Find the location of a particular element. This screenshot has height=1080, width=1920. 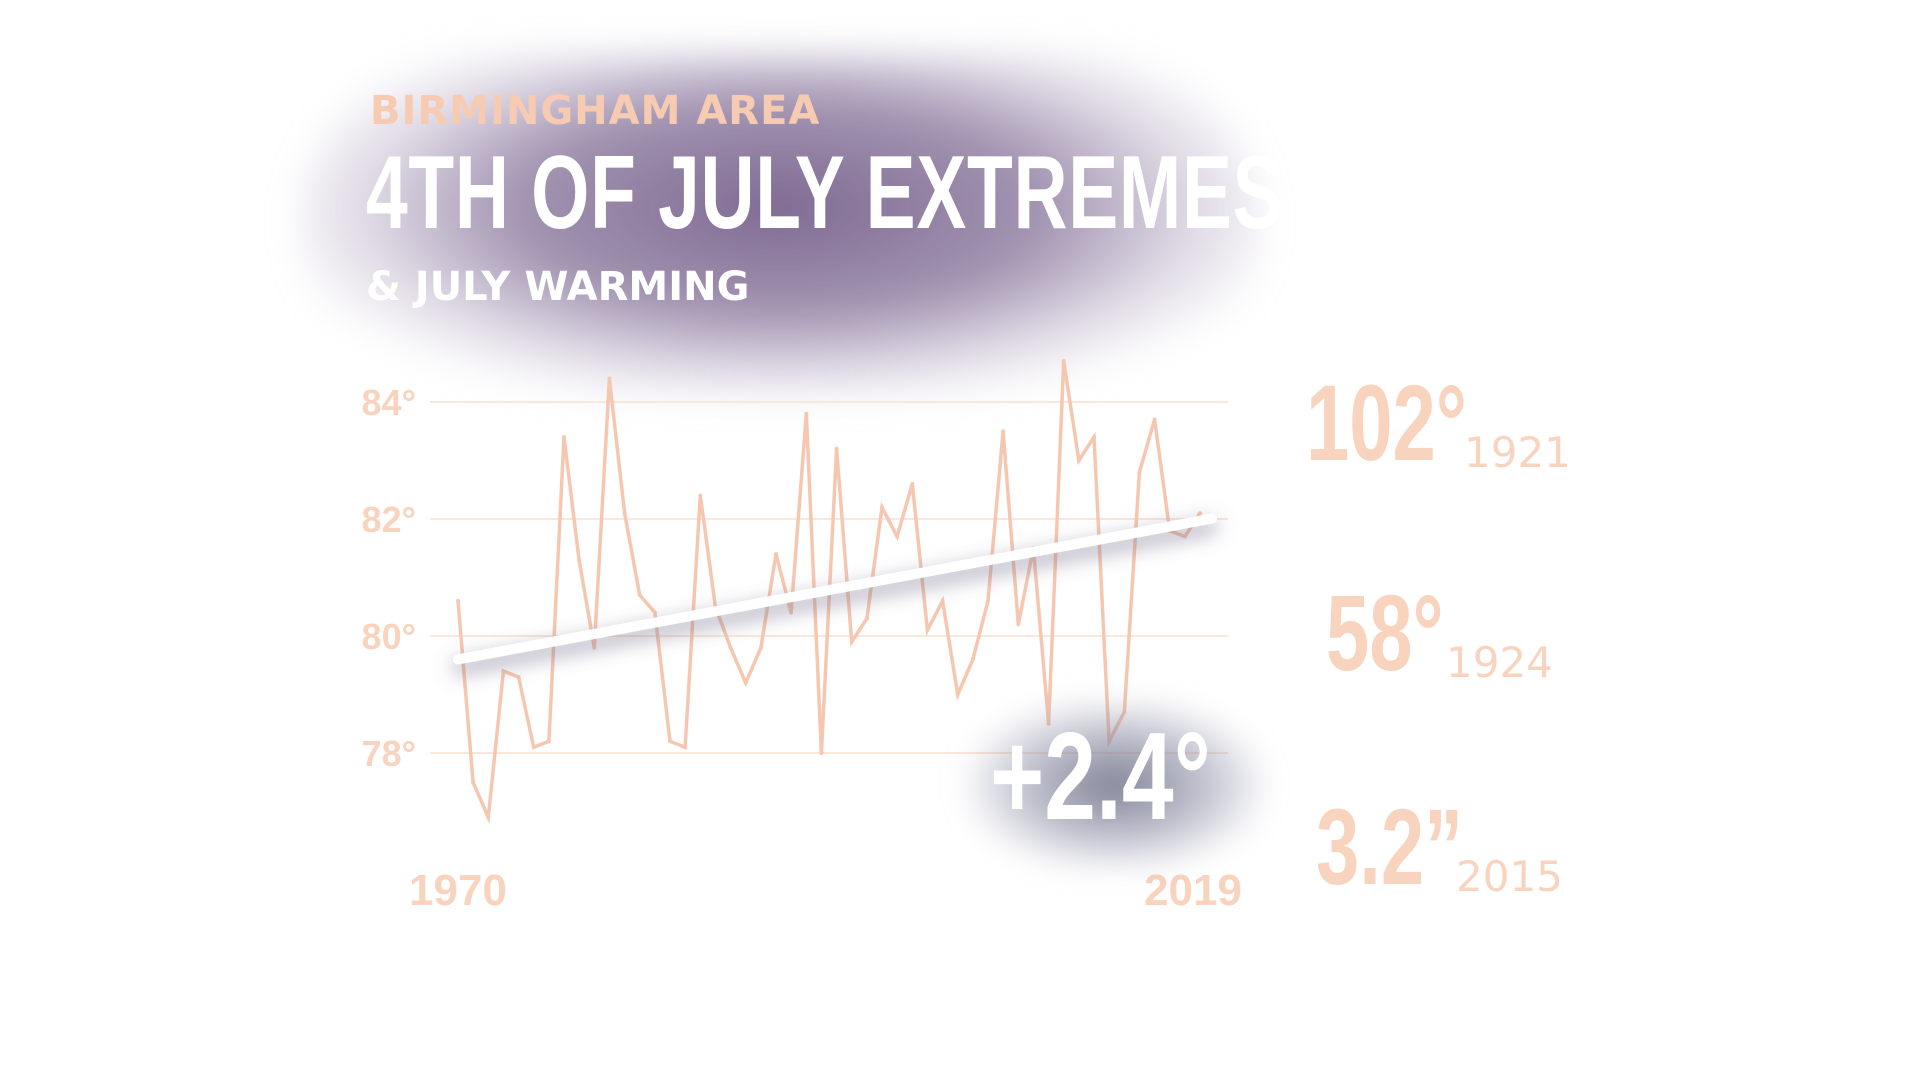

page-title: 4TH OF JULY EXTREMES is located at coordinates (825, 193).